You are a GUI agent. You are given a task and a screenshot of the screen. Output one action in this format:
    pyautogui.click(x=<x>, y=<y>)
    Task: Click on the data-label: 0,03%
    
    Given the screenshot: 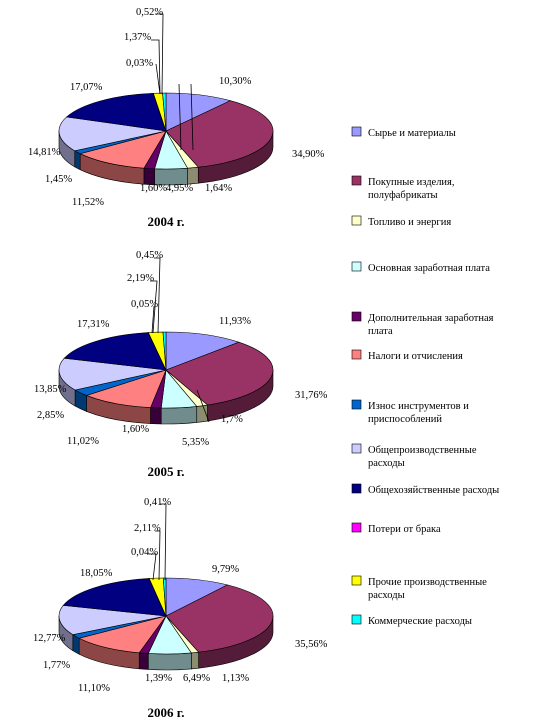 What is the action you would take?
    pyautogui.click(x=139, y=63)
    